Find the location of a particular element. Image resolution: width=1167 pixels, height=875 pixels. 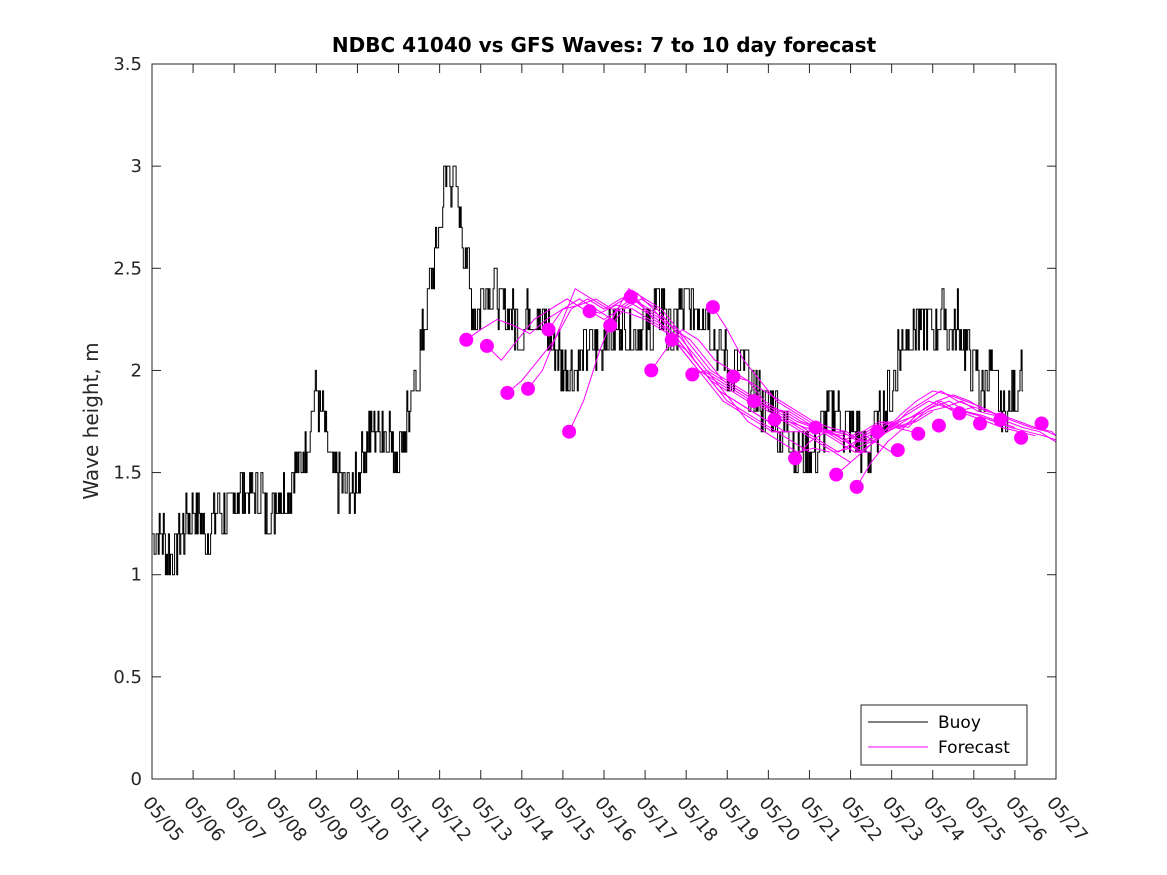

x-tick-label: 05/26 is located at coordinates (1025, 819).